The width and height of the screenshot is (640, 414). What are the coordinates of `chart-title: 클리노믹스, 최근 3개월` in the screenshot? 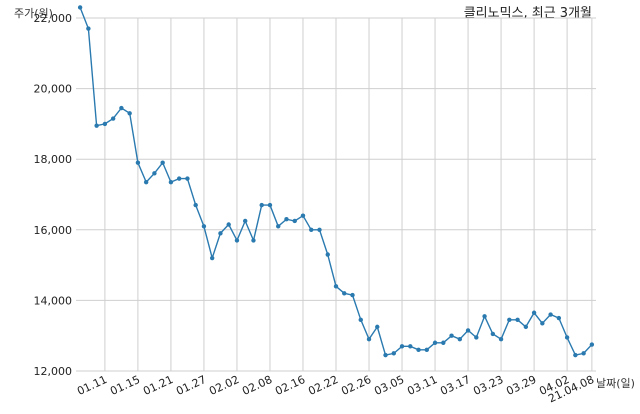 It's located at (528, 13).